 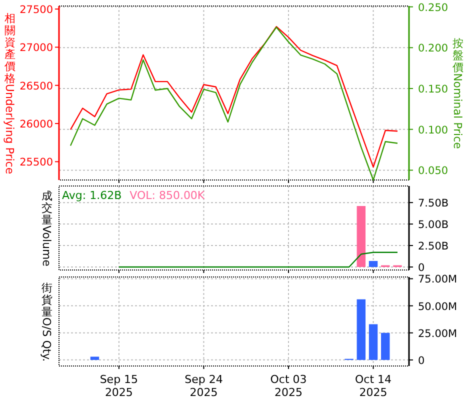 I want to click on y2-tick-label: 0.150, so click(x=433, y=90).